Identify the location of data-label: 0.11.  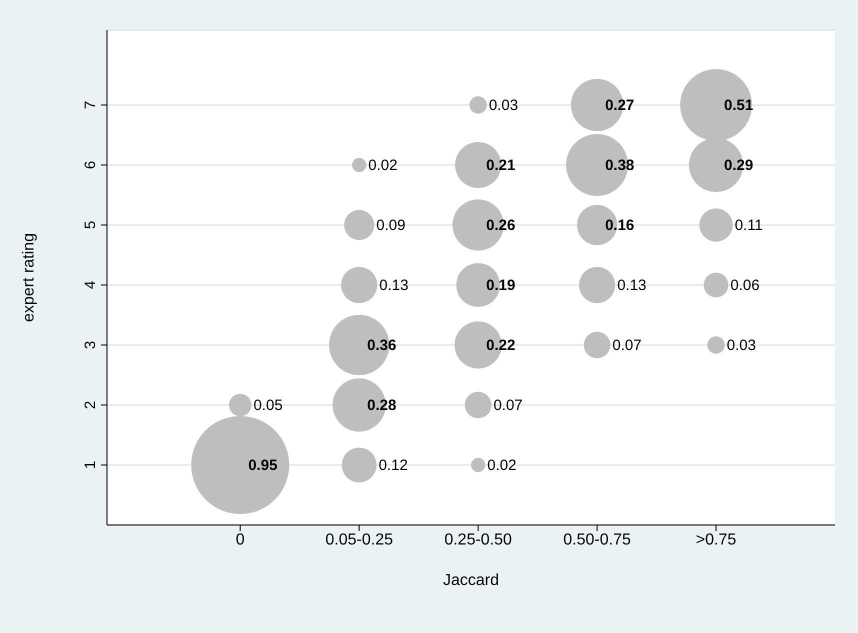
(748, 225).